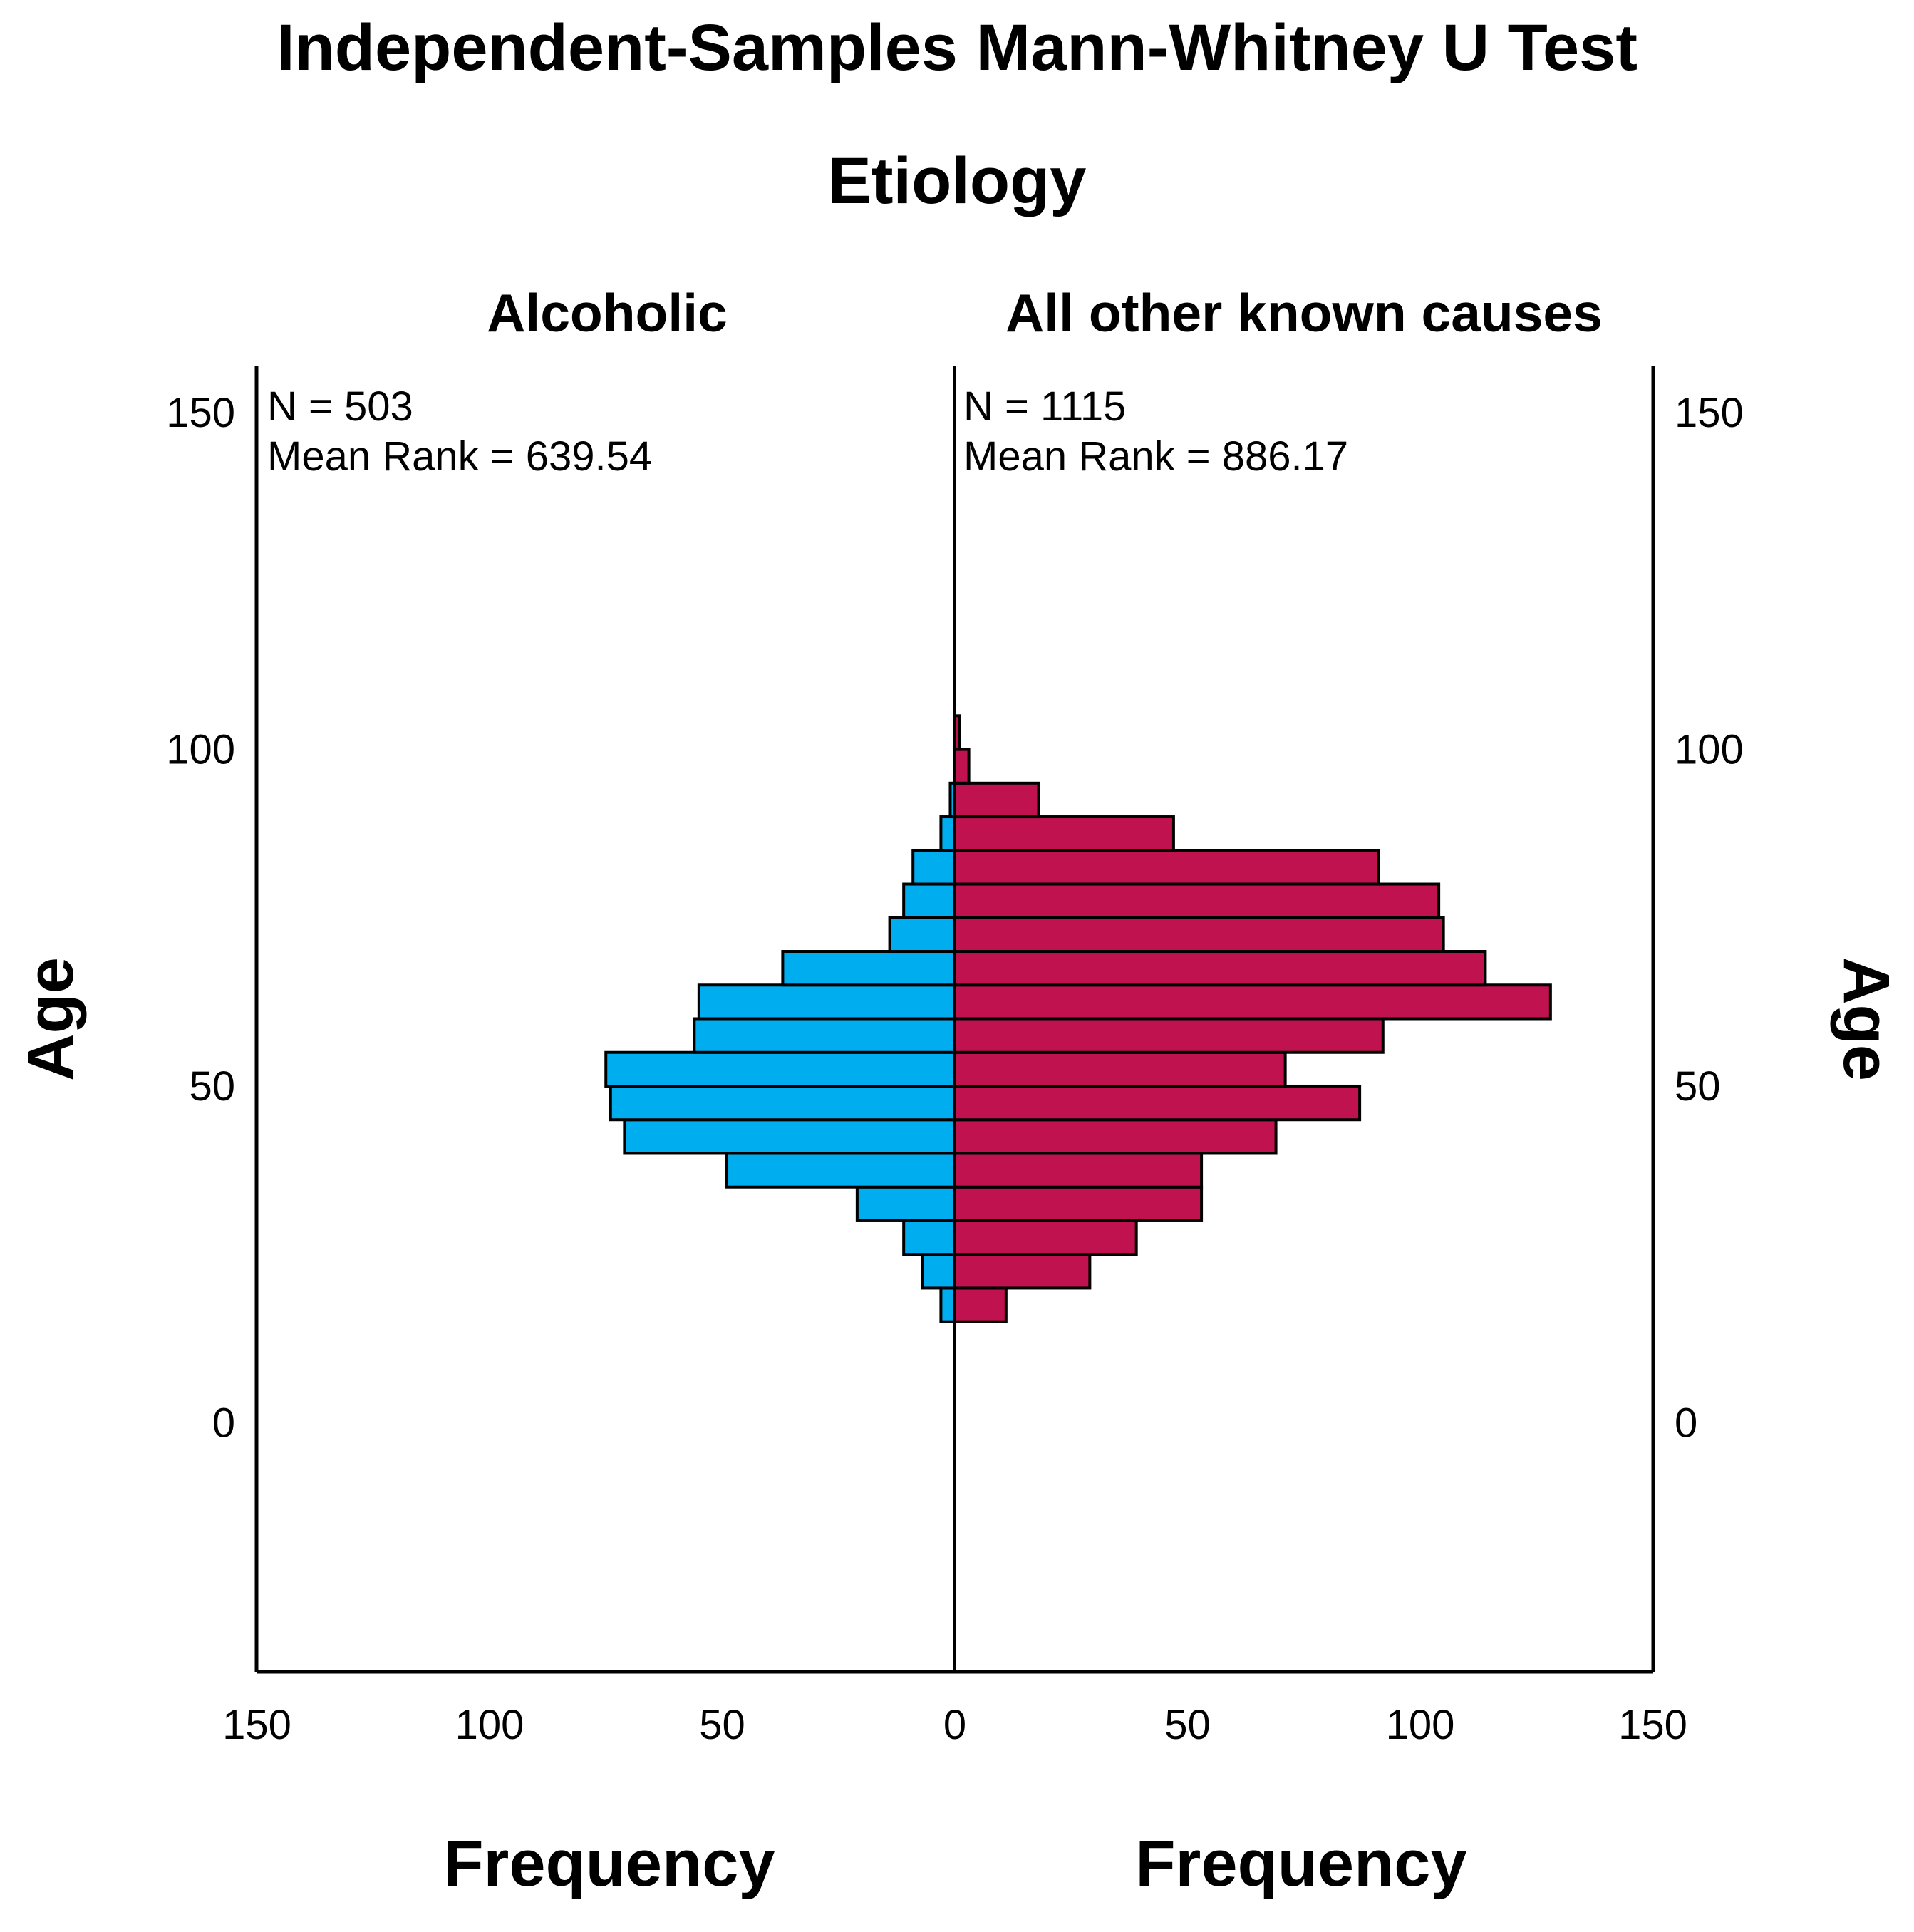  I want to click on left-x-axis-label: Frequency, so click(609, 1863).